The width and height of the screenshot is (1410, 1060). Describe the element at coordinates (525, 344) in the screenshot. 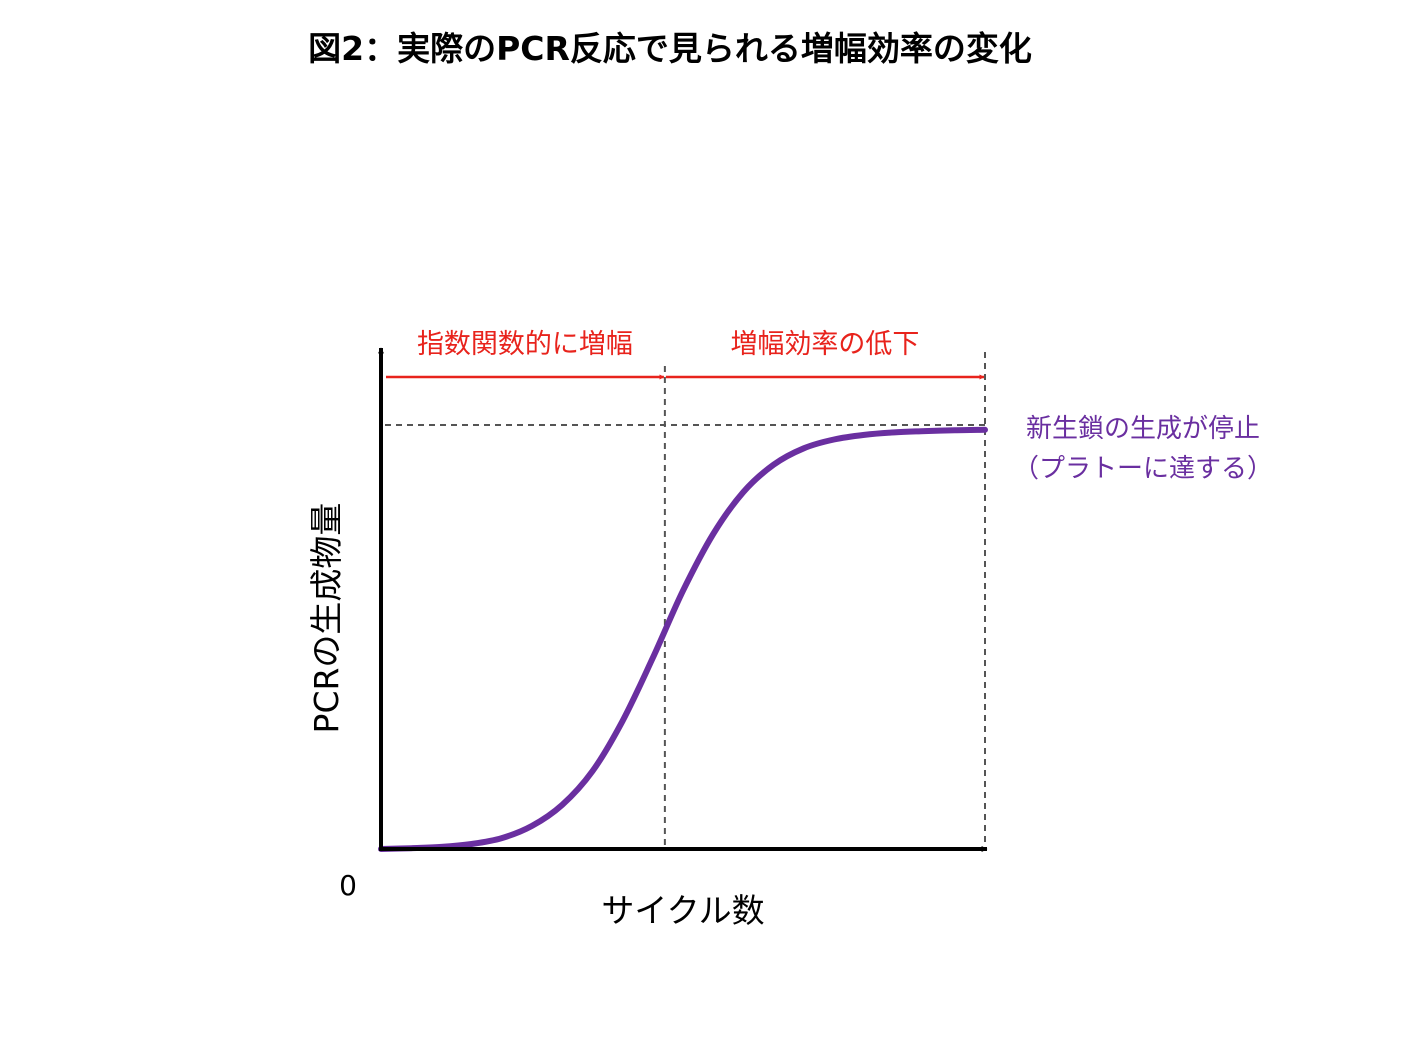

I see `phase-label-exponential: 指数関数的に増幅` at that location.